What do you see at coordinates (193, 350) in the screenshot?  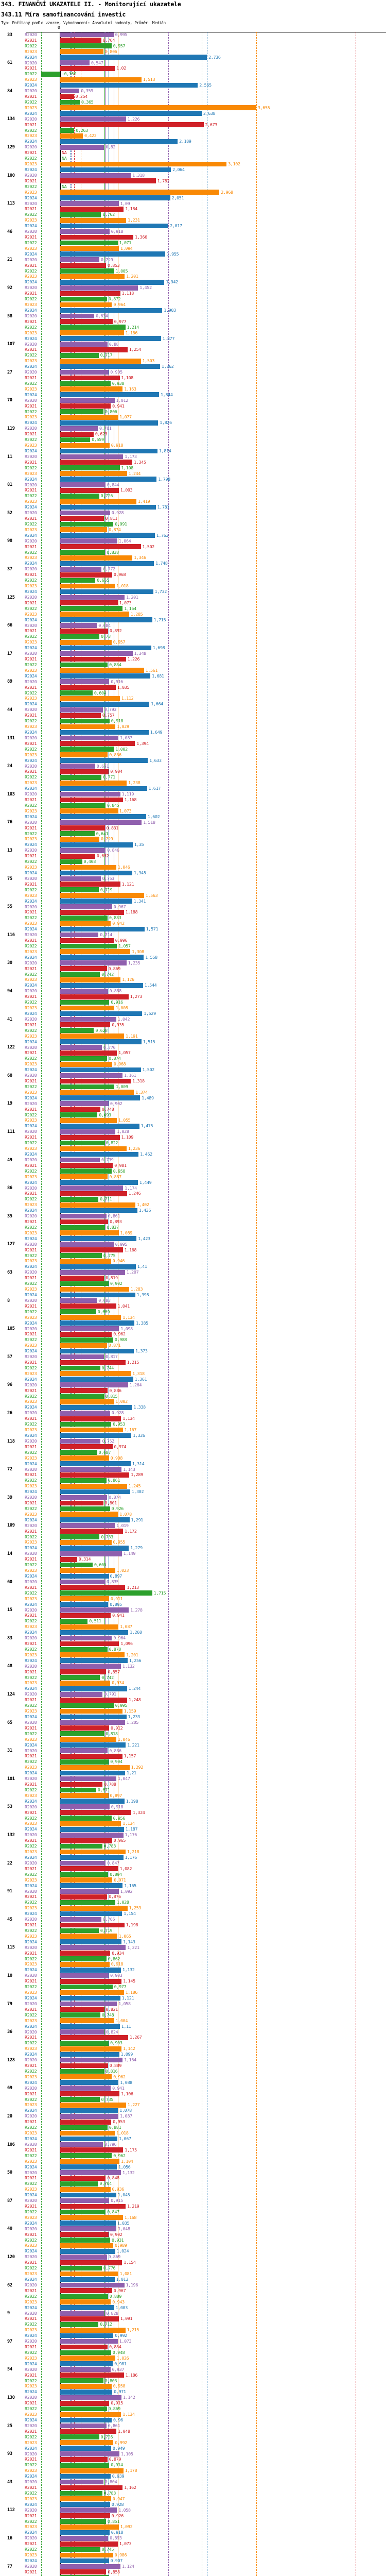 I see `chart-row: R2021 1,254` at bounding box center [193, 350].